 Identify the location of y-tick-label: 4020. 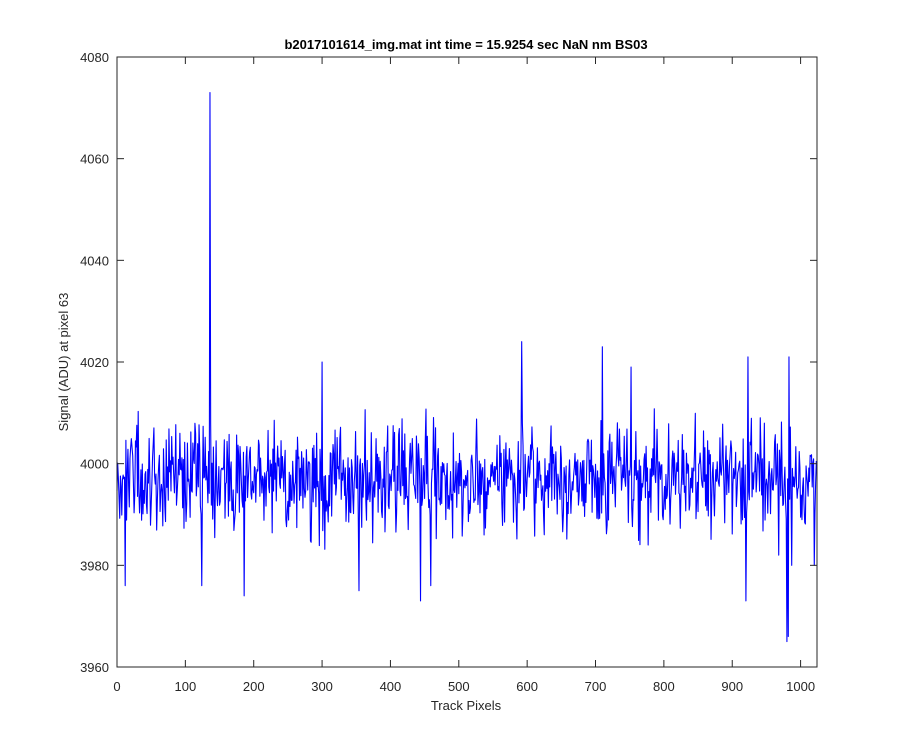
(94, 362).